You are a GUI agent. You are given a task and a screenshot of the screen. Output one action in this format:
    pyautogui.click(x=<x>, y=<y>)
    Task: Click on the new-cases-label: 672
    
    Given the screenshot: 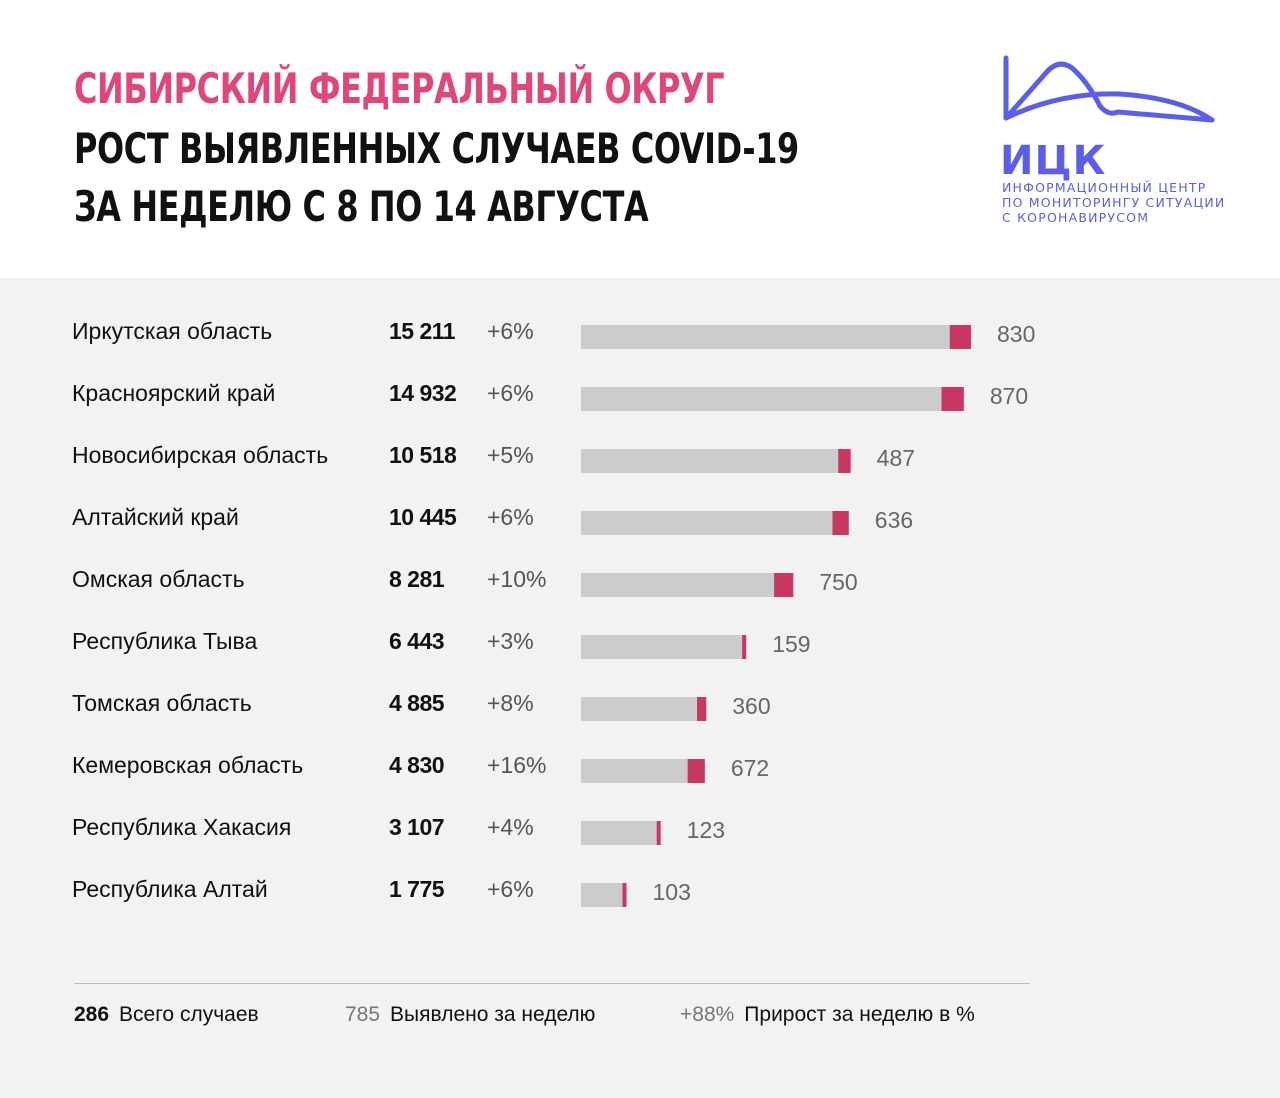 What is the action you would take?
    pyautogui.click(x=750, y=768)
    